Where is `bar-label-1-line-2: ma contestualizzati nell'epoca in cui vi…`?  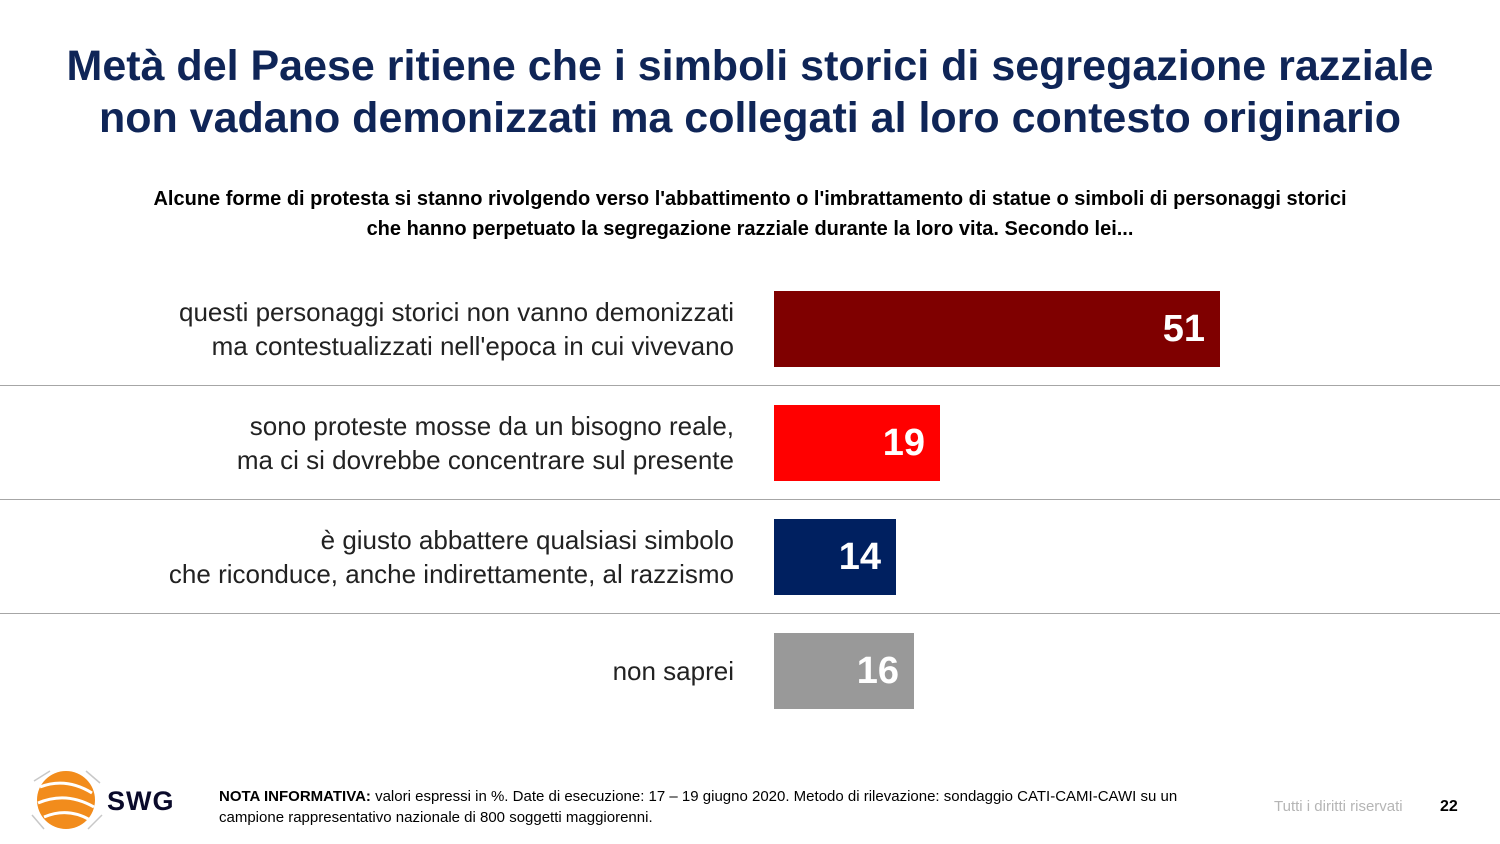 bar-label-1-line-2: ma contestualizzati nell'epoca in cui vi… is located at coordinates (472, 346).